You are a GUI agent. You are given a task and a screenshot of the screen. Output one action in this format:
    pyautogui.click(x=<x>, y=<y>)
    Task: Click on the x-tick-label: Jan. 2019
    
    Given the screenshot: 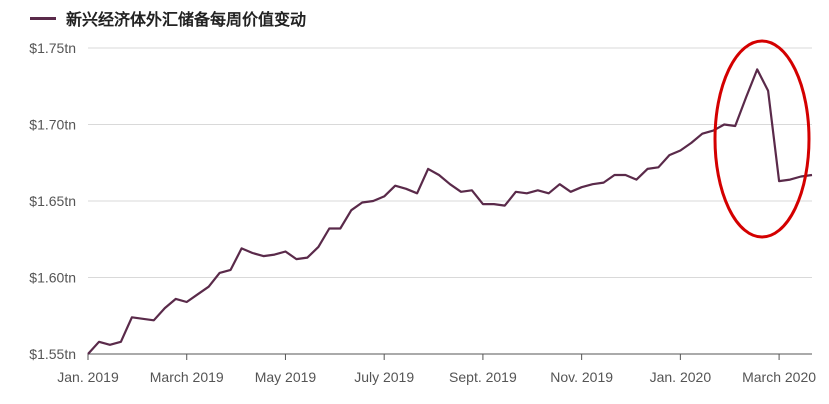 What is the action you would take?
    pyautogui.click(x=88, y=377)
    